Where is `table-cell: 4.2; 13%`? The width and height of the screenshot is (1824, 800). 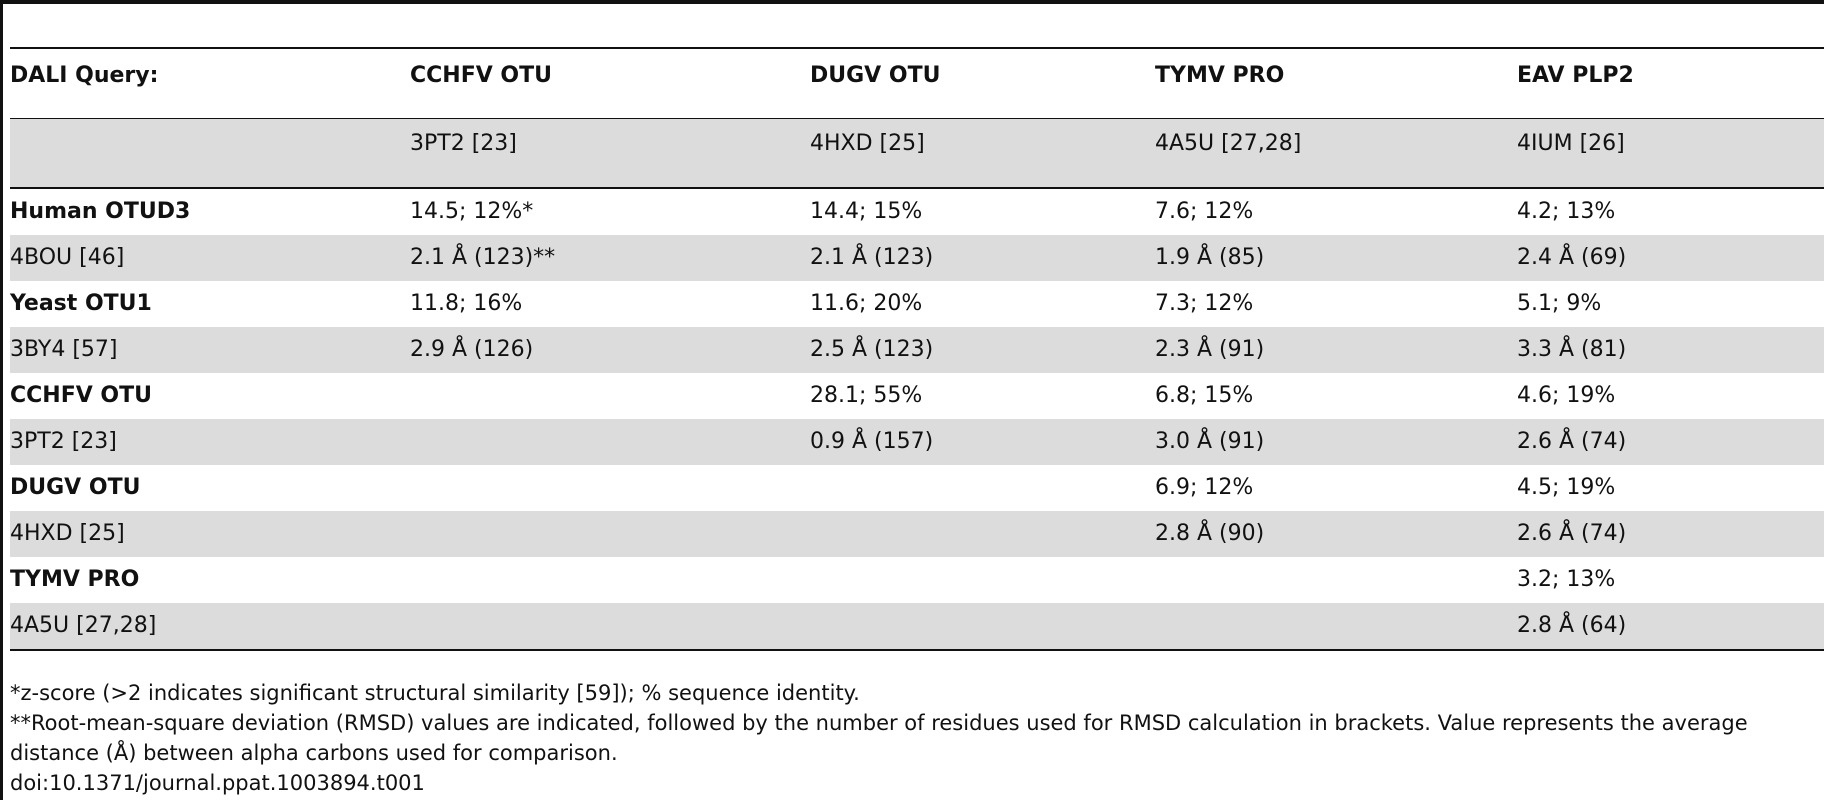 table-cell: 4.2; 13% is located at coordinates (1566, 211).